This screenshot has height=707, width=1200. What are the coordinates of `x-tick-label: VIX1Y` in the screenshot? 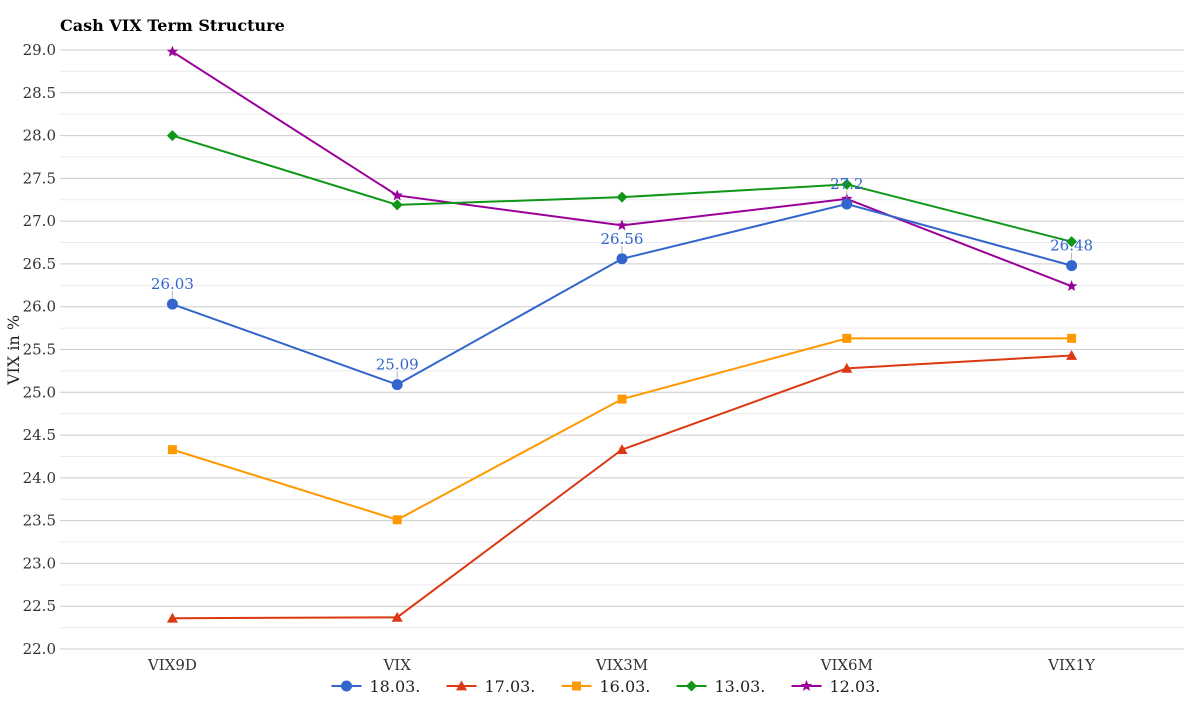 It's located at (1071, 665).